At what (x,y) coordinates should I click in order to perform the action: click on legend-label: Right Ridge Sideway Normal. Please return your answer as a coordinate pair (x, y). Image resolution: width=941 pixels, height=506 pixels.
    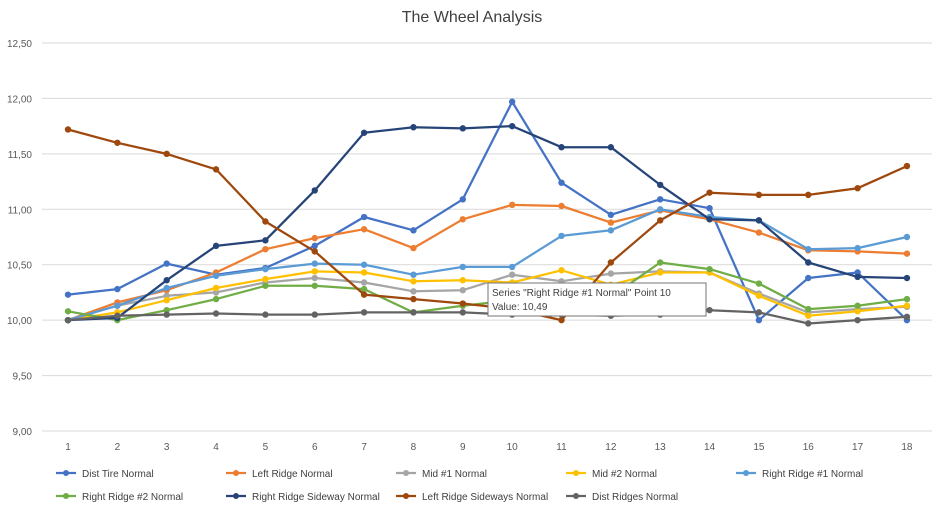
    Looking at the image, I should click on (316, 497).